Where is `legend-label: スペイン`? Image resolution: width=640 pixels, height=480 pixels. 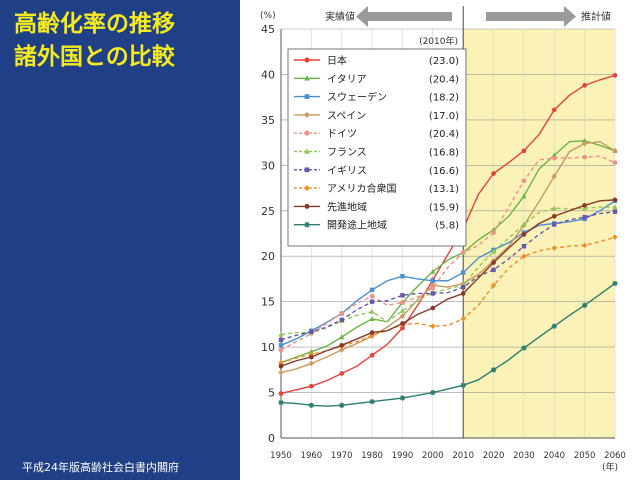 legend-label: スペイン is located at coordinates (346, 116).